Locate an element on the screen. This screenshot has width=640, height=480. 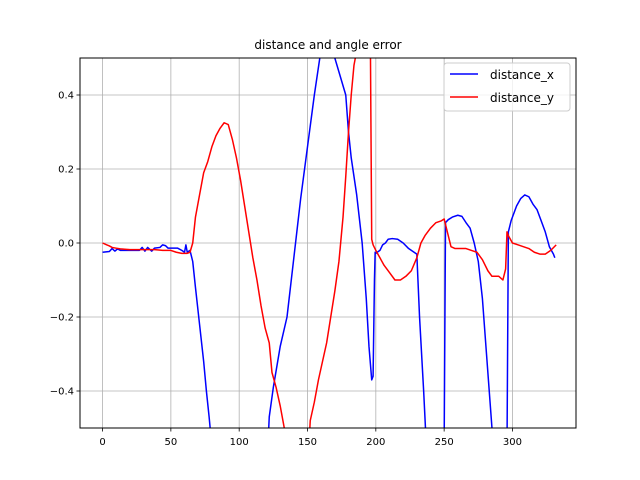
x-tick-label: 300 is located at coordinates (512, 442).